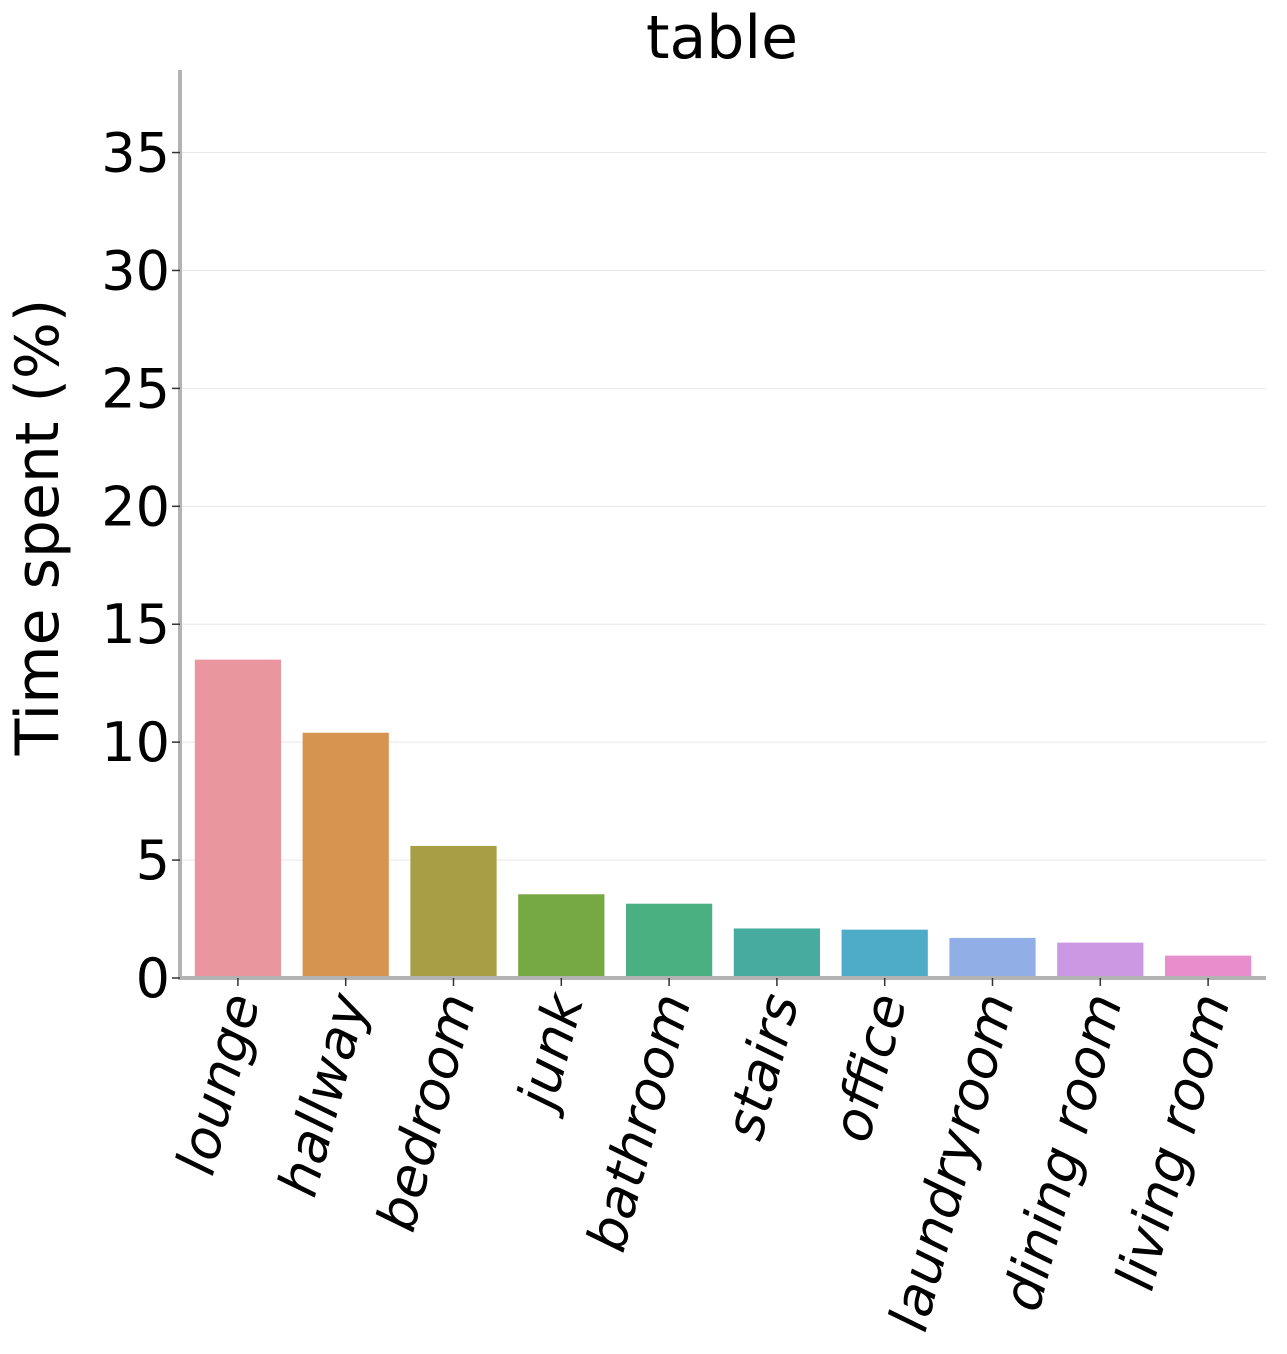 The width and height of the screenshot is (1287, 1354). I want to click on y-tick-label: 0, so click(153, 978).